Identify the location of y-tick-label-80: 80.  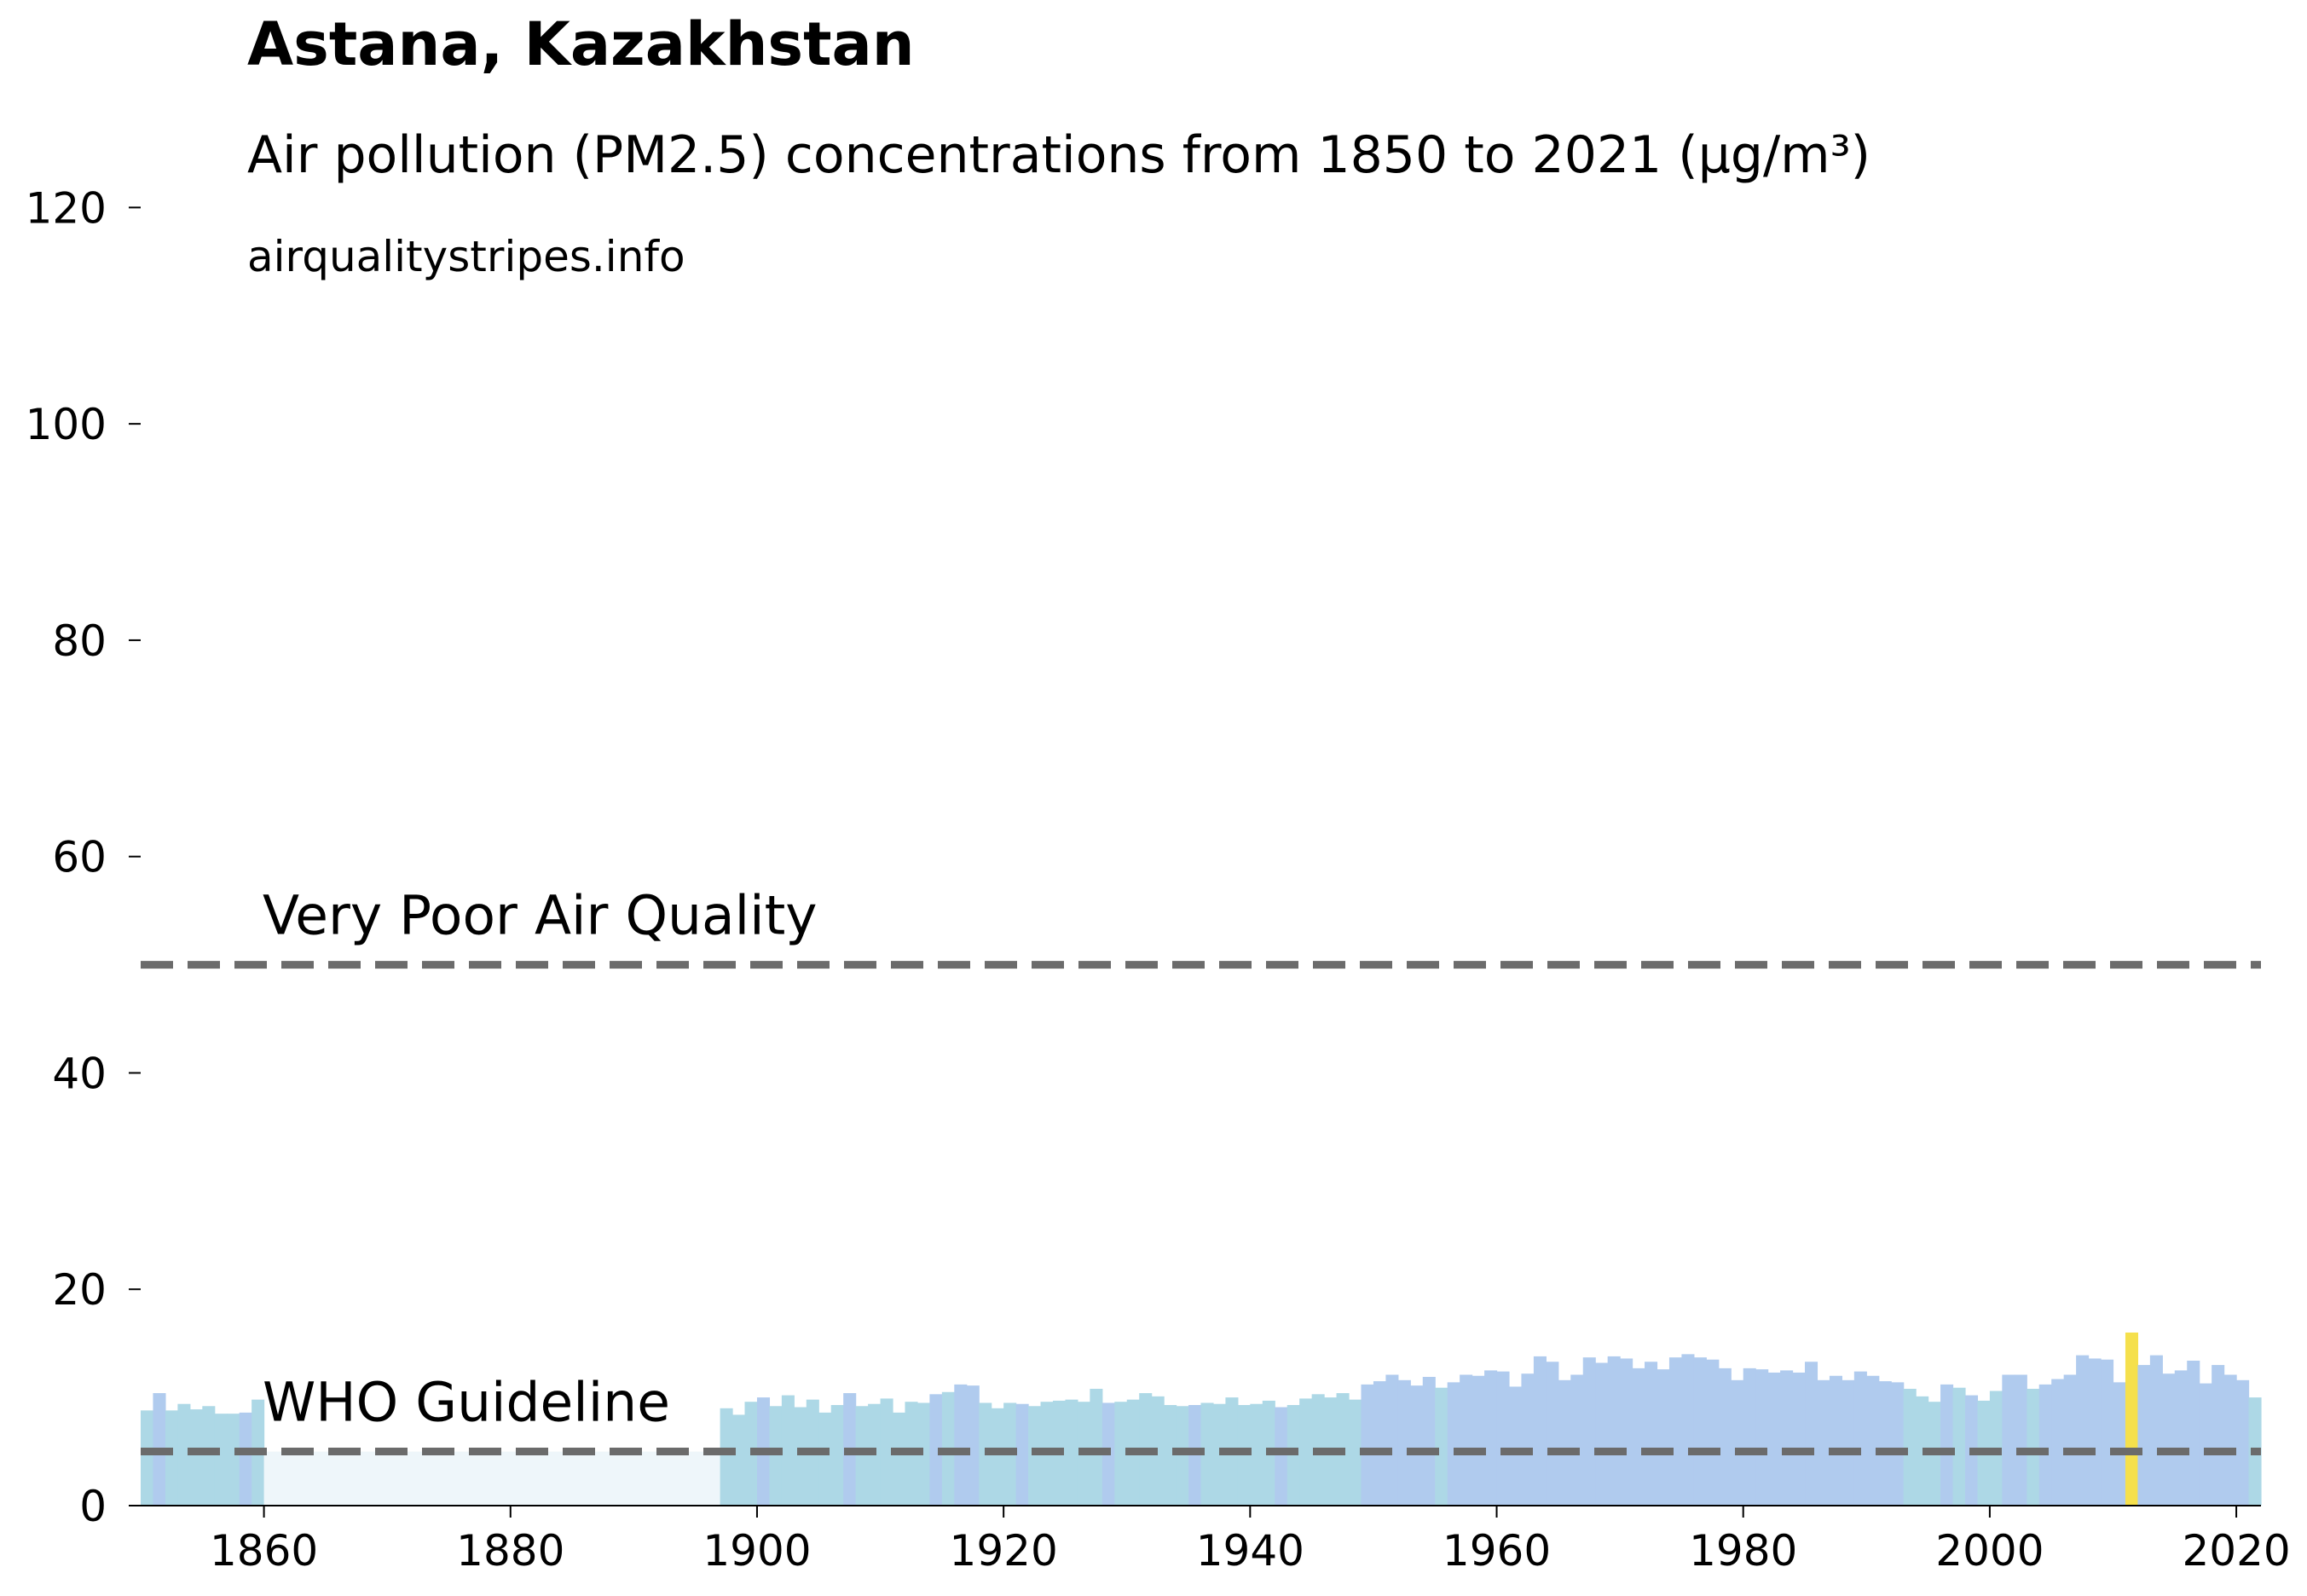
(79, 641).